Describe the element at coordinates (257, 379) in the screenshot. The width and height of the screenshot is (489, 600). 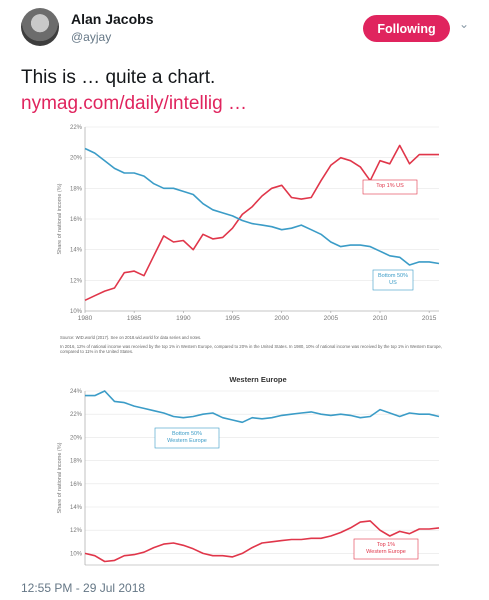
I see `bottom-chart-title: Western Europe` at that location.